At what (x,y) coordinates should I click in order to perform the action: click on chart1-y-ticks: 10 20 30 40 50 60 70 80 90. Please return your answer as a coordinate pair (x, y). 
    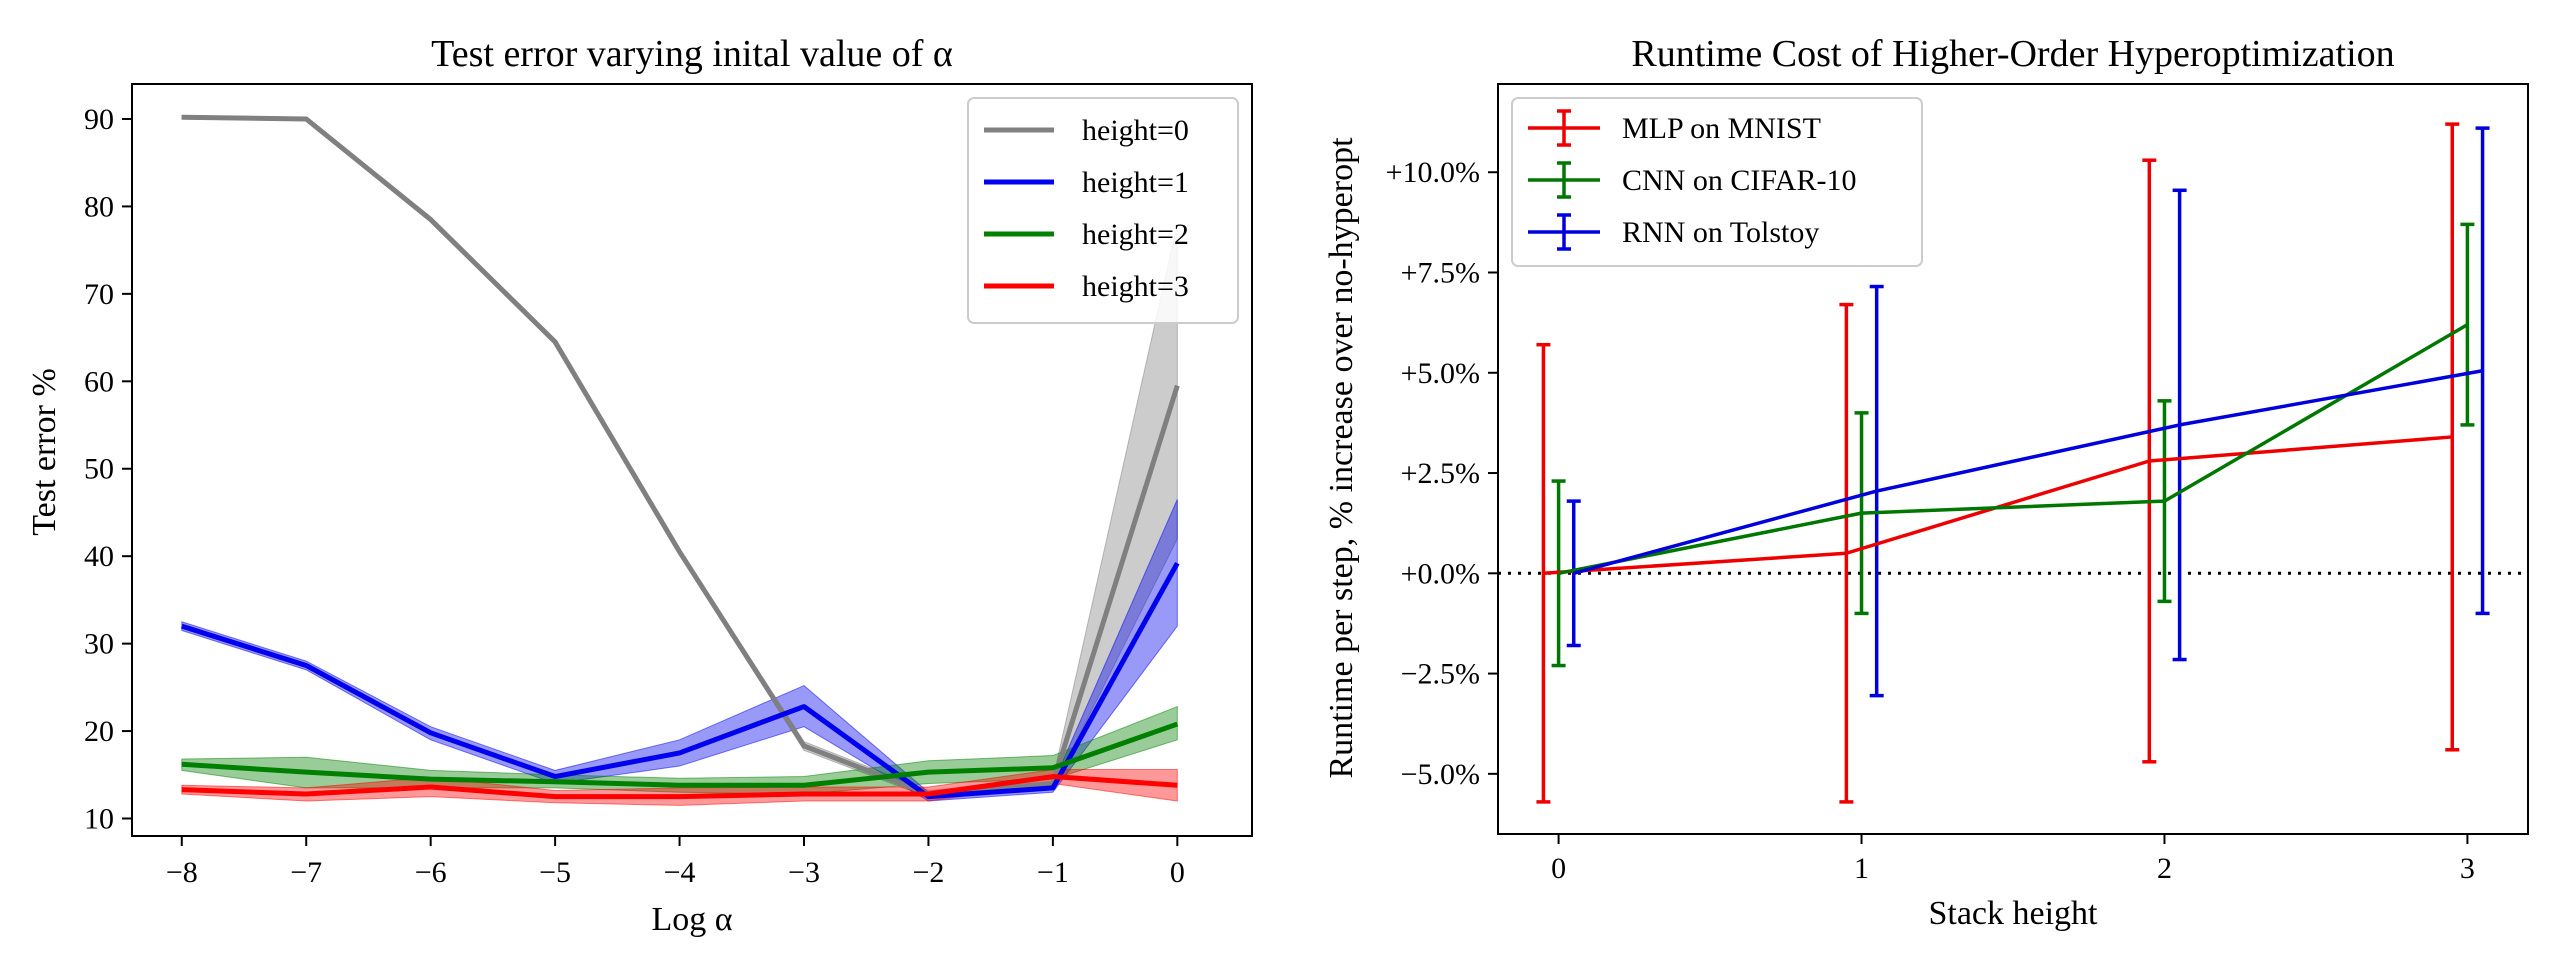
    Looking at the image, I should click on (108, 469).